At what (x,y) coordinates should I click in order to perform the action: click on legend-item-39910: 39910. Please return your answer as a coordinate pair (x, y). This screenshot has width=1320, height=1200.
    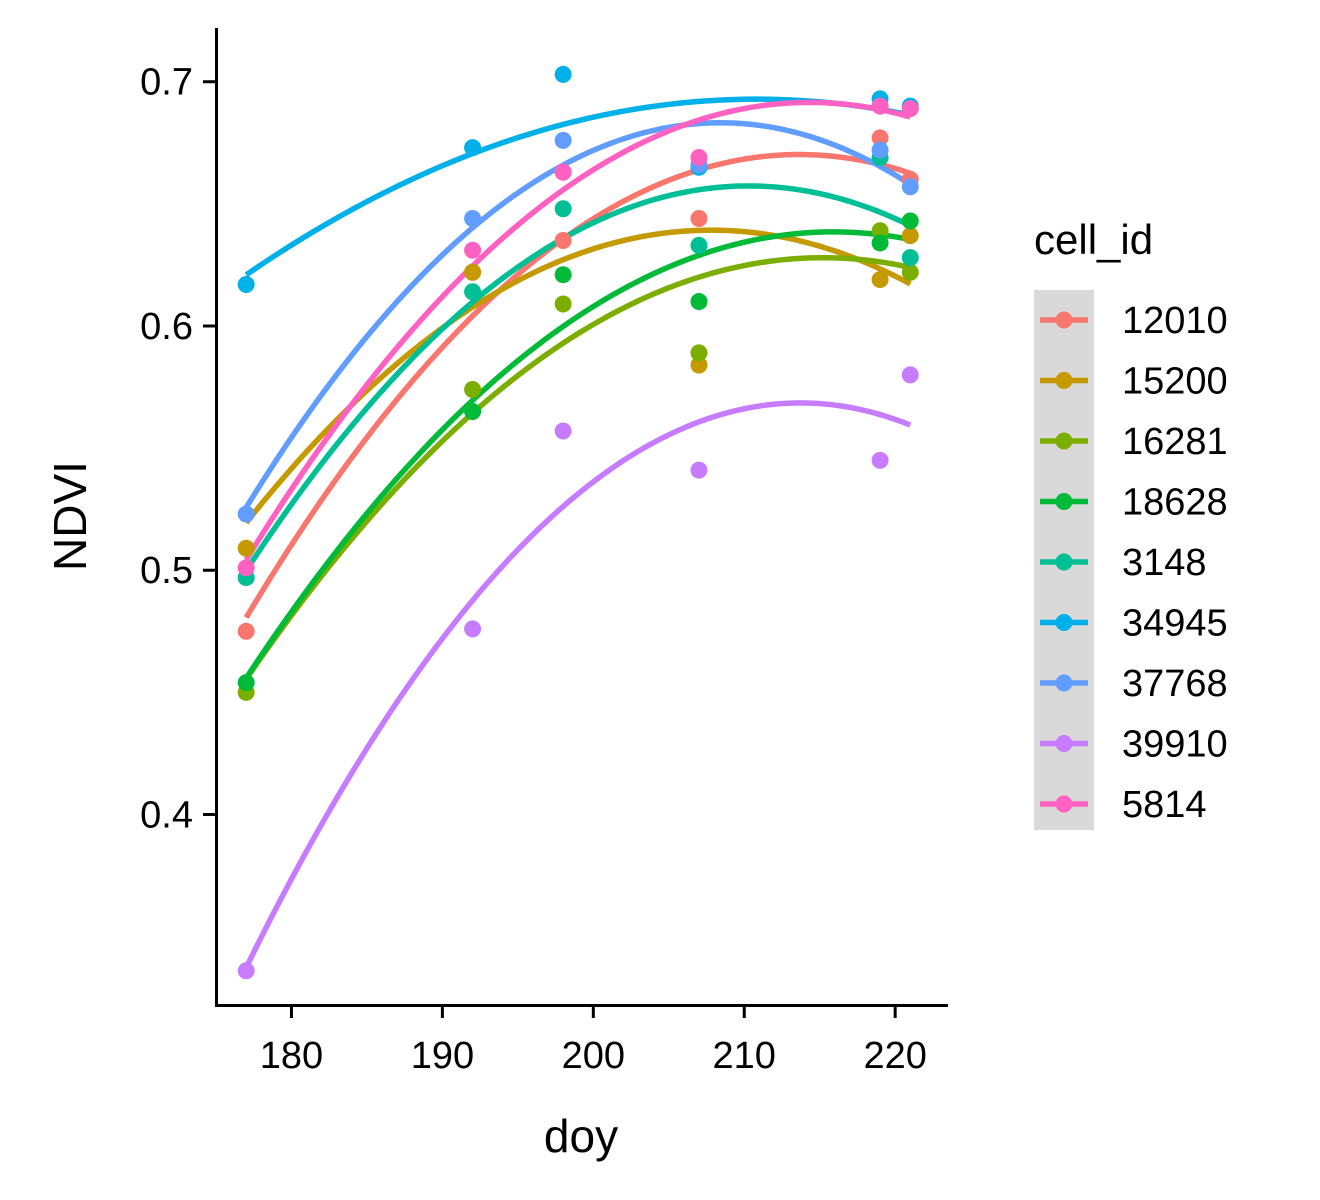
    Looking at the image, I should click on (1134, 745).